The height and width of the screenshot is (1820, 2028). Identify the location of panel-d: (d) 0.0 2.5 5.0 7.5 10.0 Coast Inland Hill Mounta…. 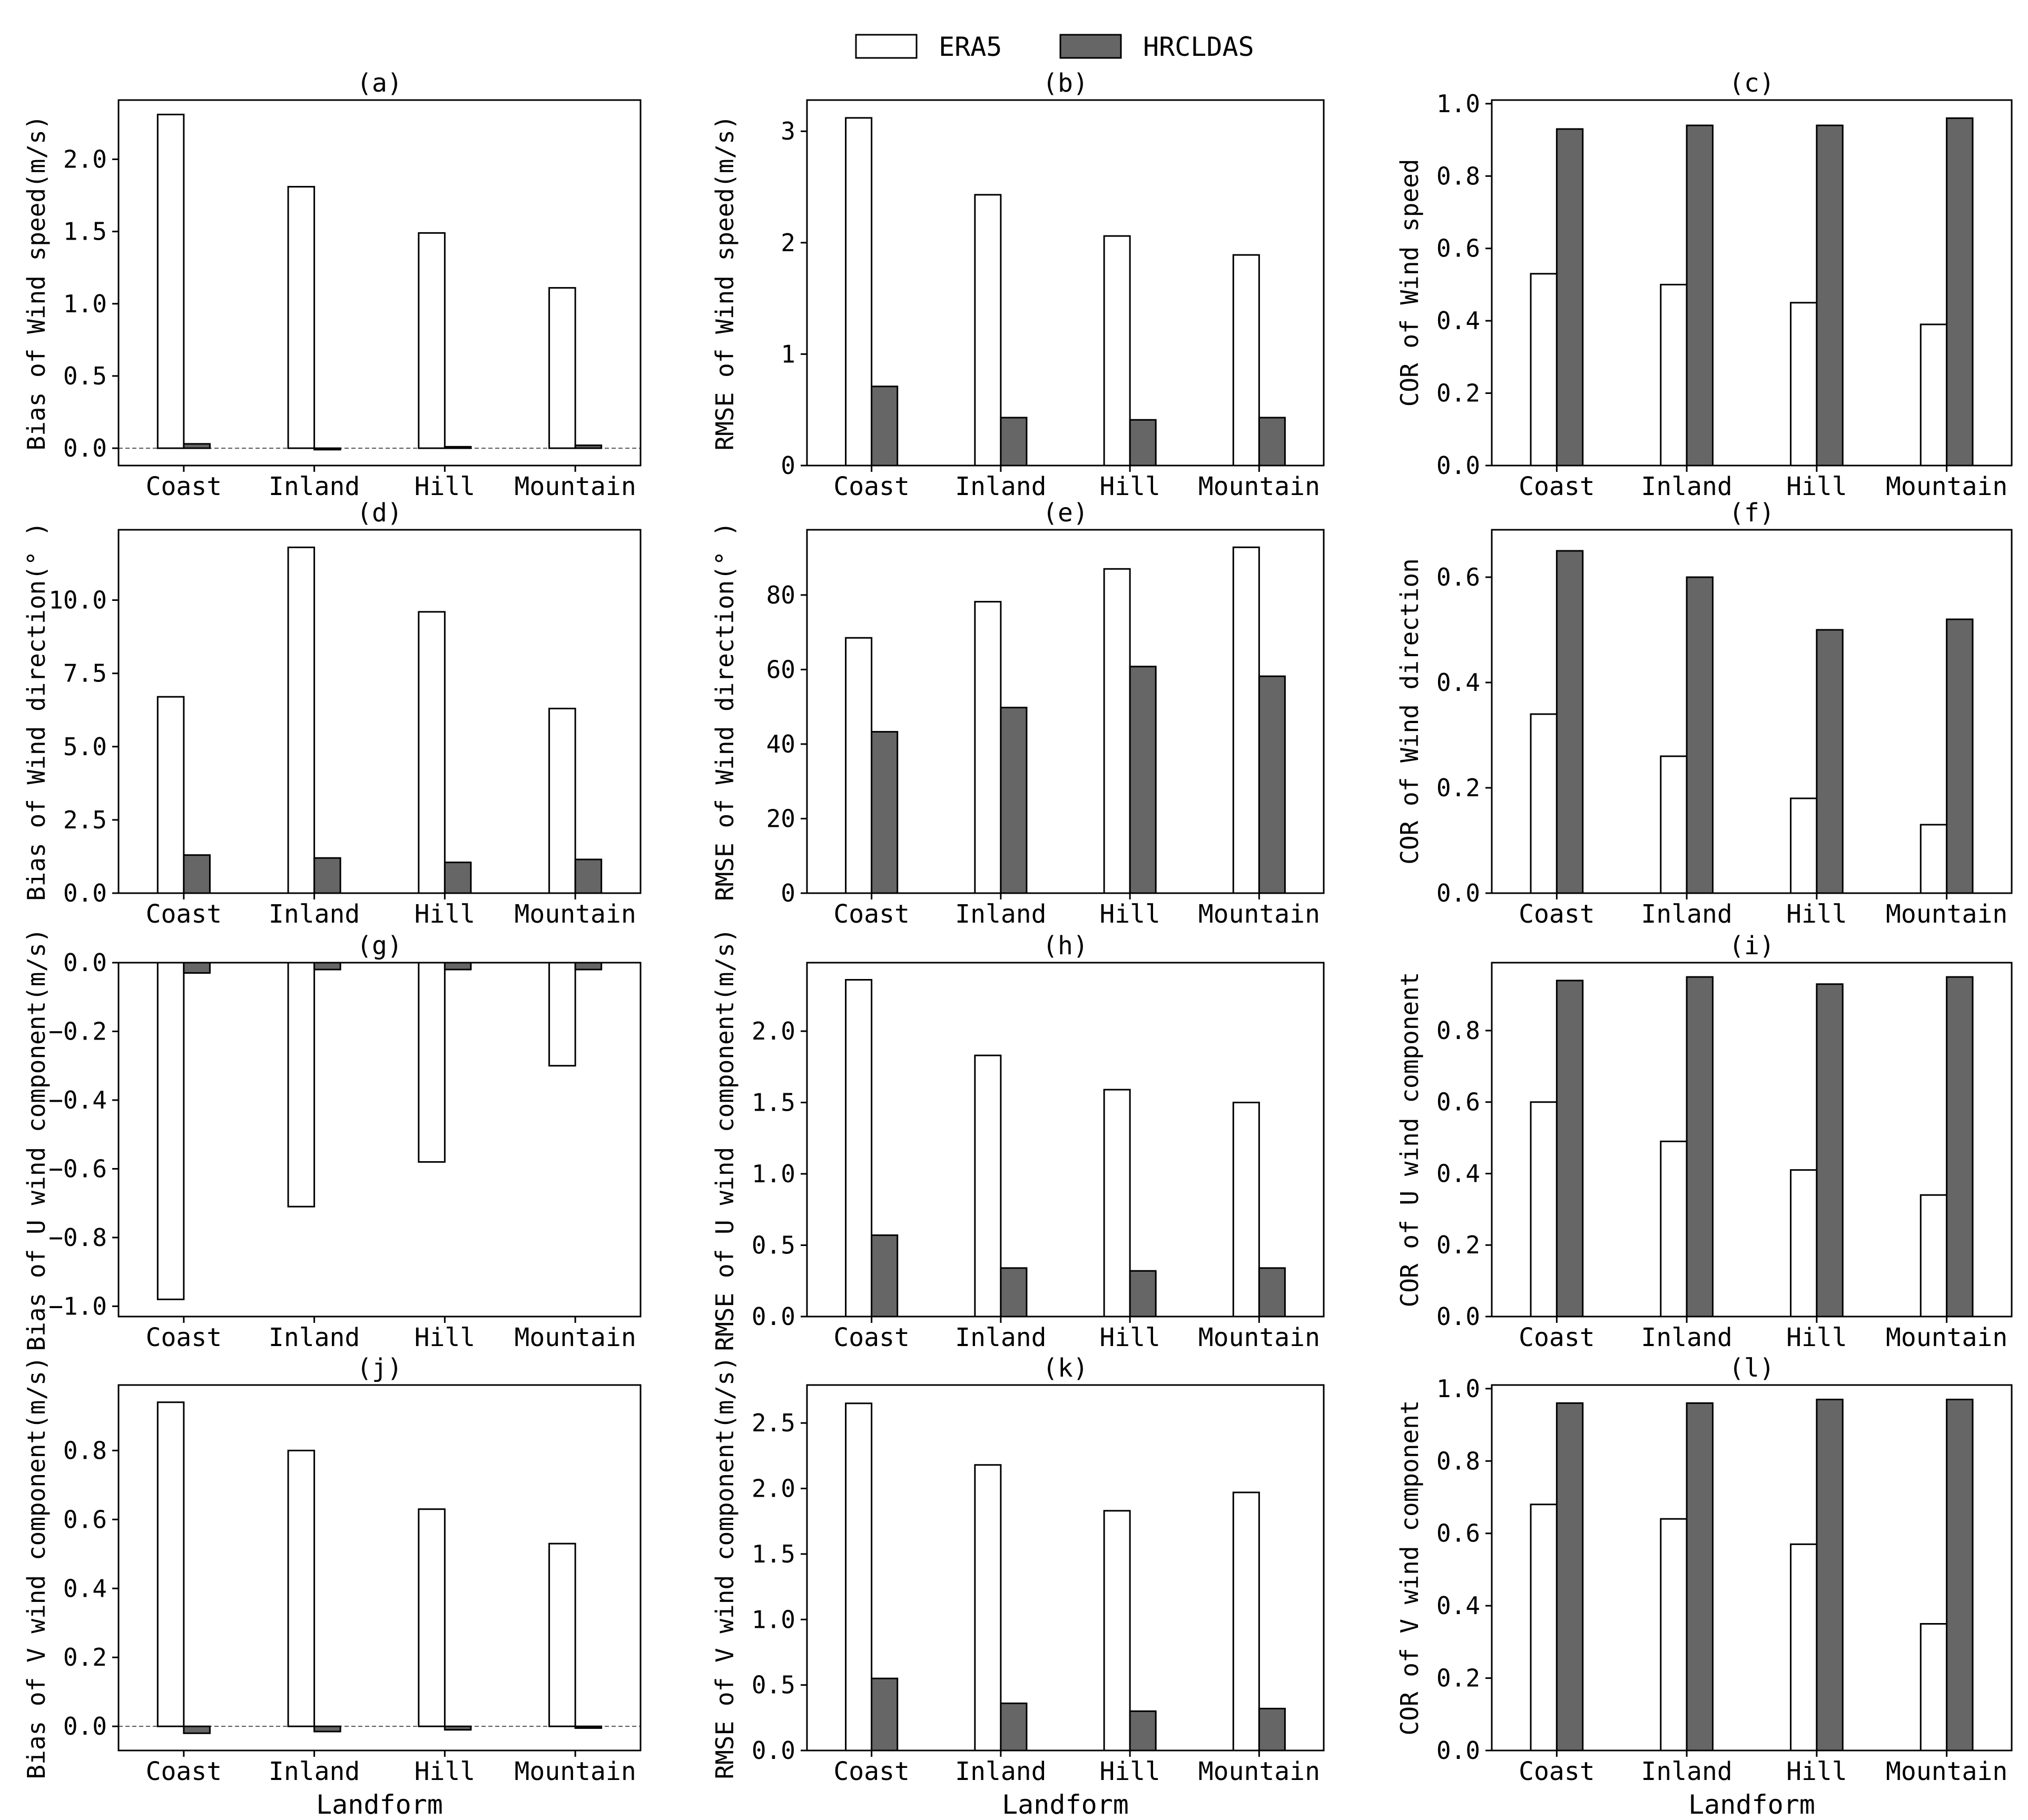
(332, 713).